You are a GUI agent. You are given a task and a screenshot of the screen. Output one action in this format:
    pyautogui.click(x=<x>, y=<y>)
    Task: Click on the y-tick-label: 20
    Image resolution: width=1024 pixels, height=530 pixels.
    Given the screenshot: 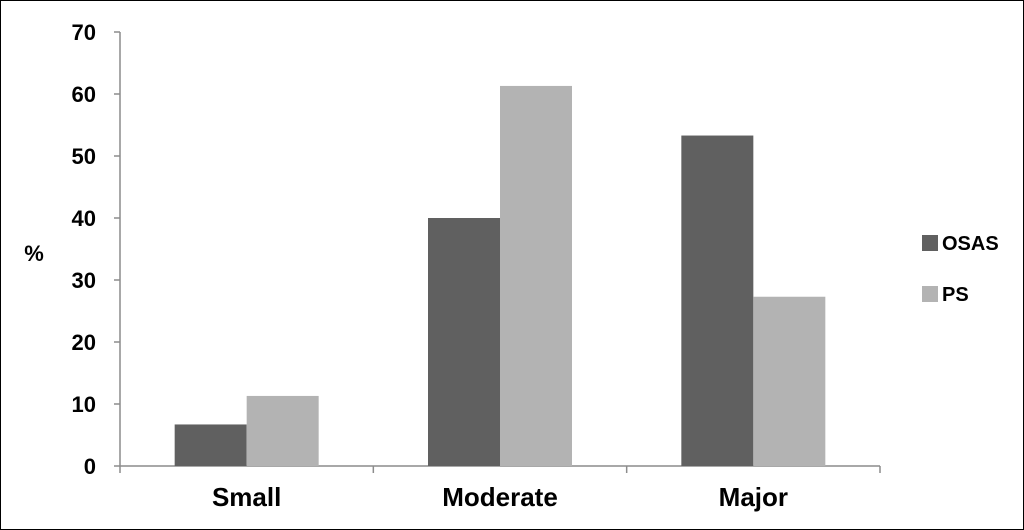 What is the action you would take?
    pyautogui.click(x=84, y=342)
    